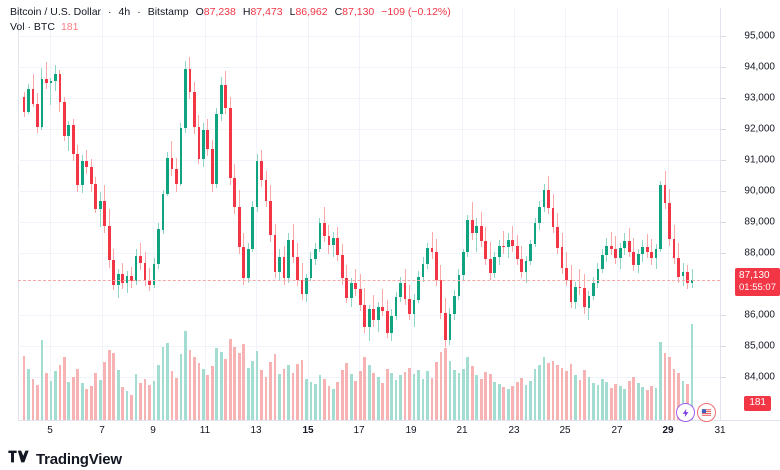  I want to click on price-axis-label: 88,000, so click(759, 253).